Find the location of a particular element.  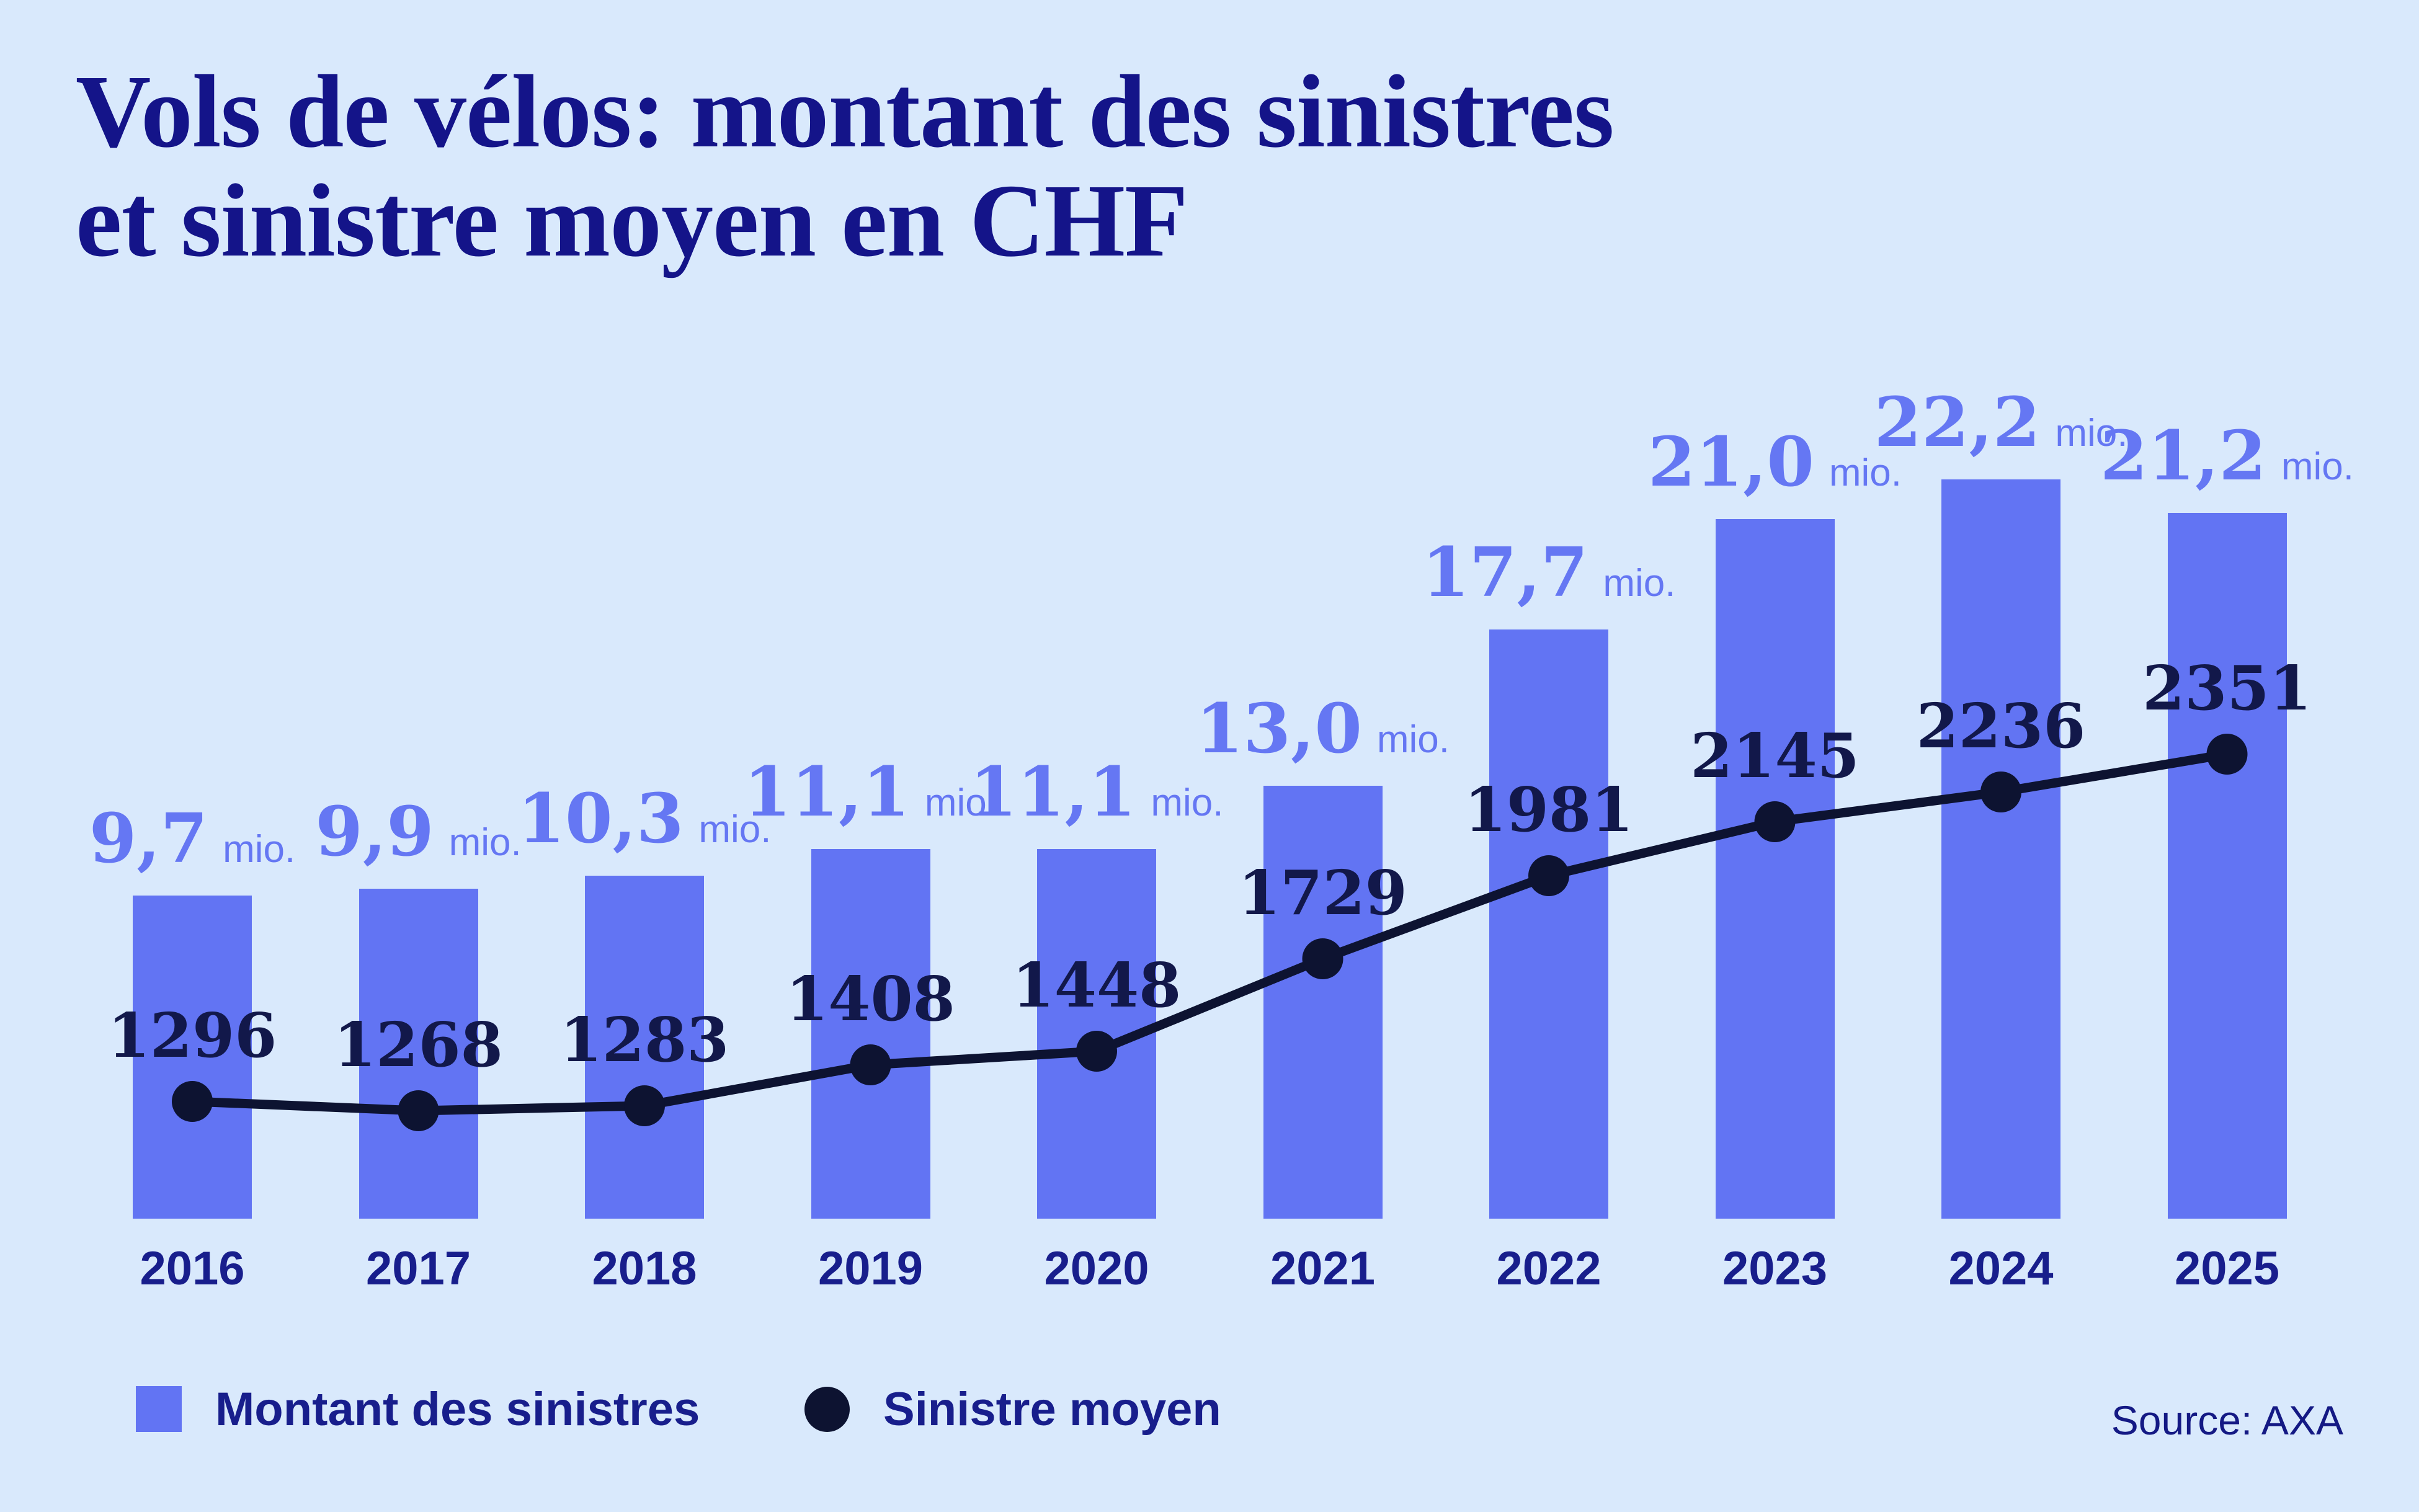

year-label-2017: 2017 is located at coordinates (418, 1268).